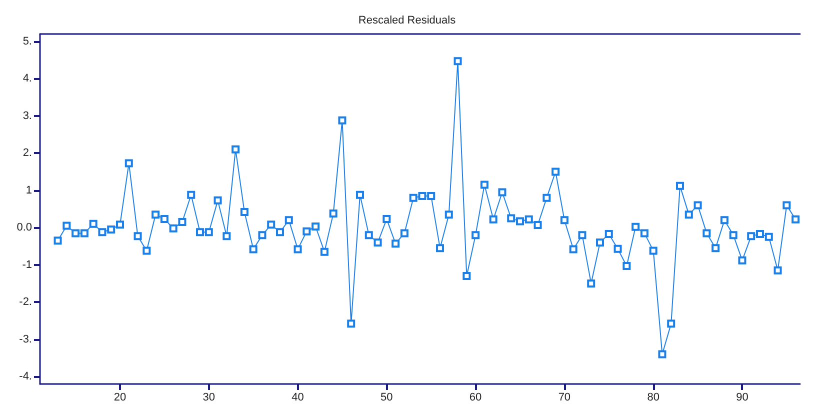 The width and height of the screenshot is (814, 414). What do you see at coordinates (475, 398) in the screenshot?
I see `x-tick-label: 60` at bounding box center [475, 398].